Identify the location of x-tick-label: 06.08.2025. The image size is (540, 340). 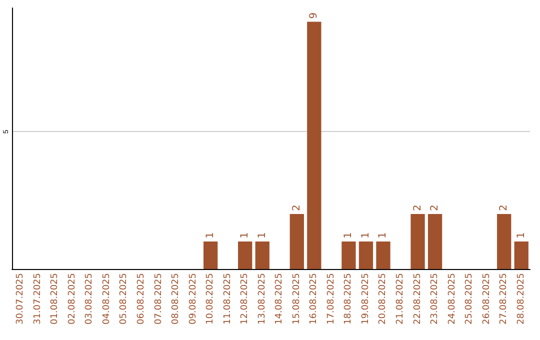
(141, 299).